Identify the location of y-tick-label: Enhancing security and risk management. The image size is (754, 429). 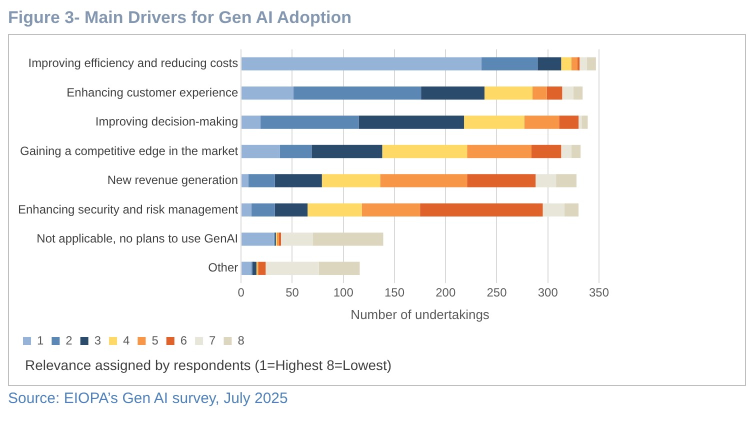
(128, 209).